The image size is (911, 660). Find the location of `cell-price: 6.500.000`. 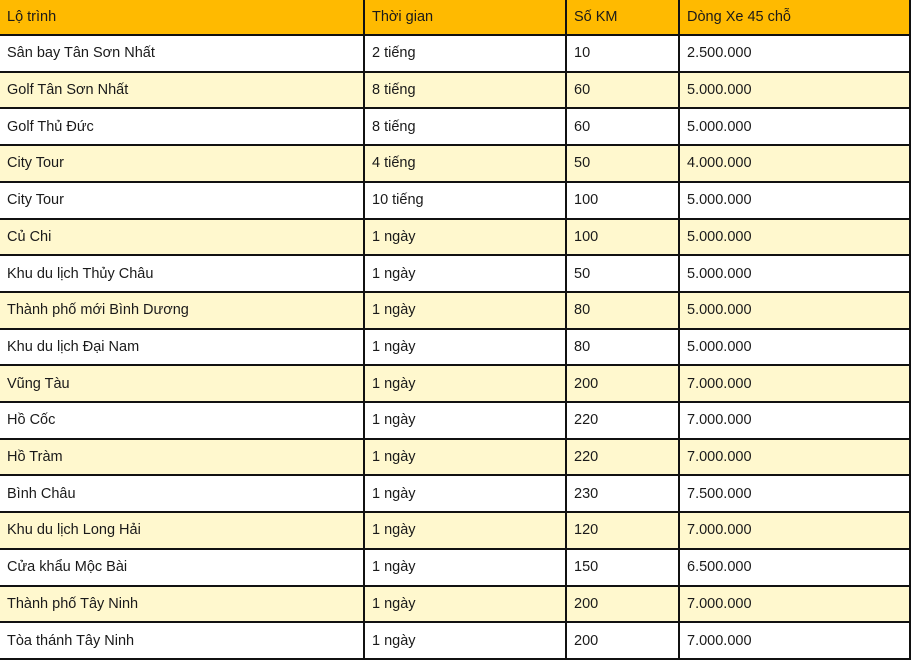

cell-price: 6.500.000 is located at coordinates (794, 567).